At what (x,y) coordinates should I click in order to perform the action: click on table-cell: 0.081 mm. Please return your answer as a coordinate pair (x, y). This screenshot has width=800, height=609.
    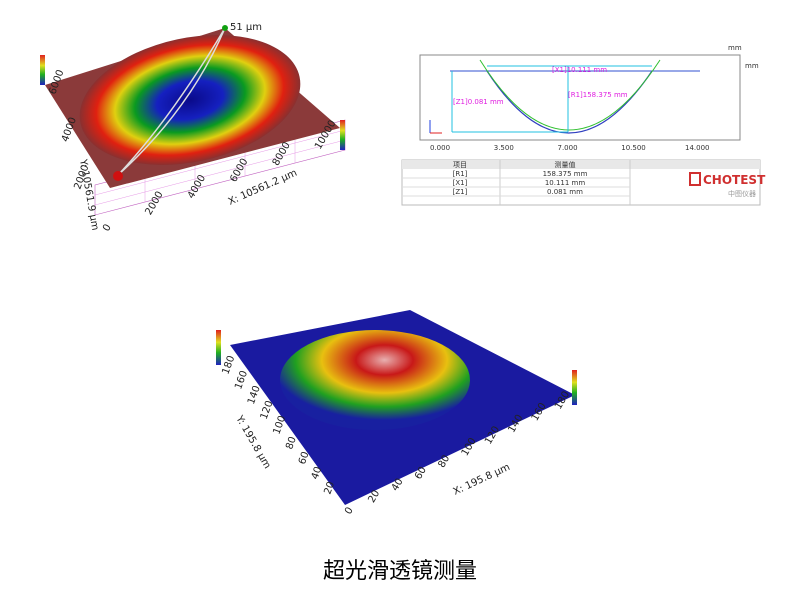
    Looking at the image, I should click on (565, 192).